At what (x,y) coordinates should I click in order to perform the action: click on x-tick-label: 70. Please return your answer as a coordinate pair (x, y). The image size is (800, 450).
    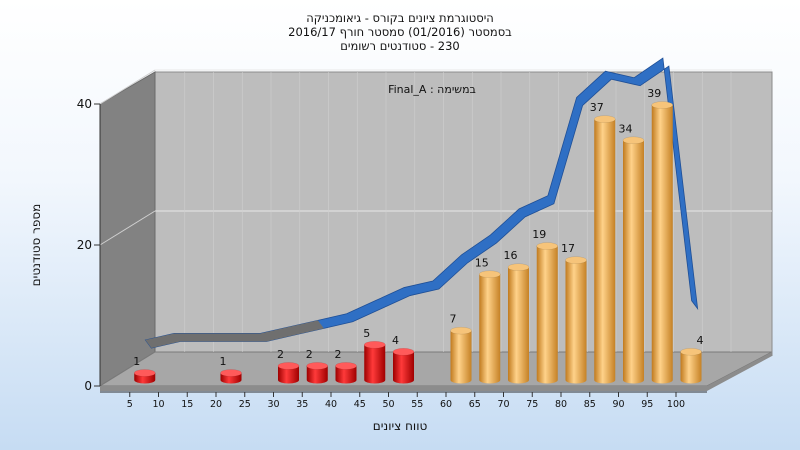
    Looking at the image, I should click on (503, 404).